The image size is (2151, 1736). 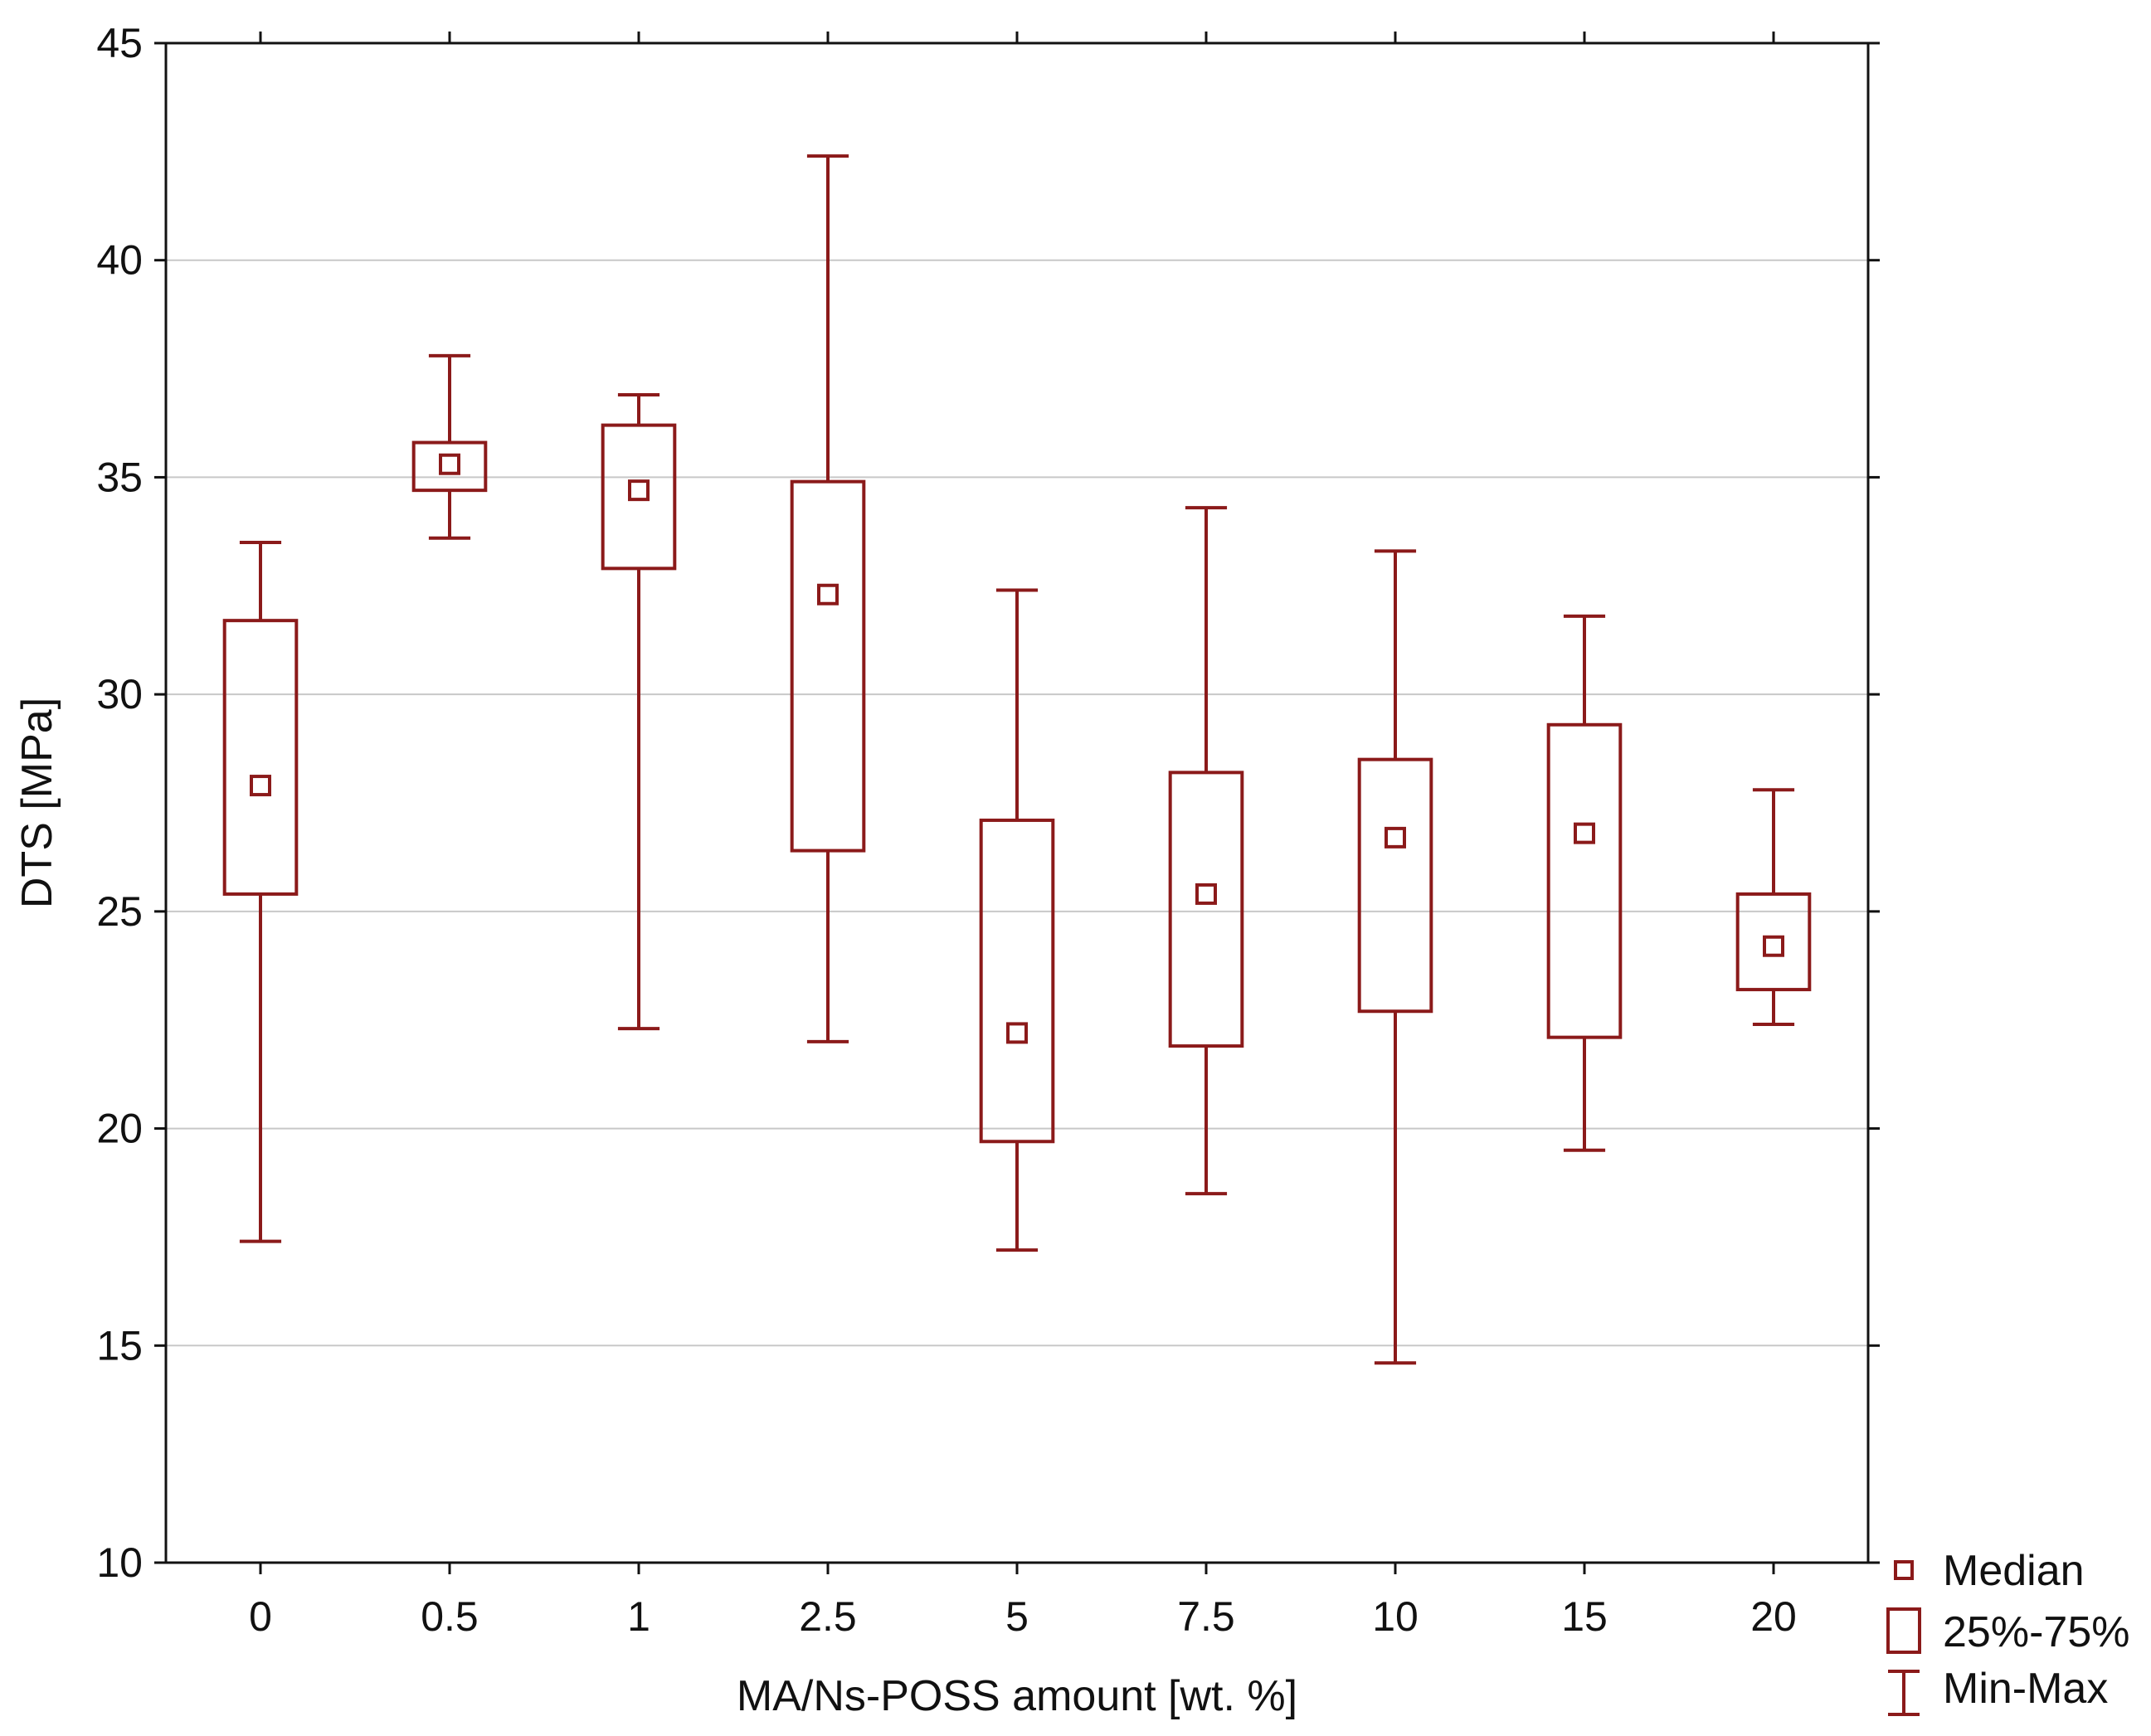 What do you see at coordinates (1904, 1570) in the screenshot?
I see `legend-median-marker` at bounding box center [1904, 1570].